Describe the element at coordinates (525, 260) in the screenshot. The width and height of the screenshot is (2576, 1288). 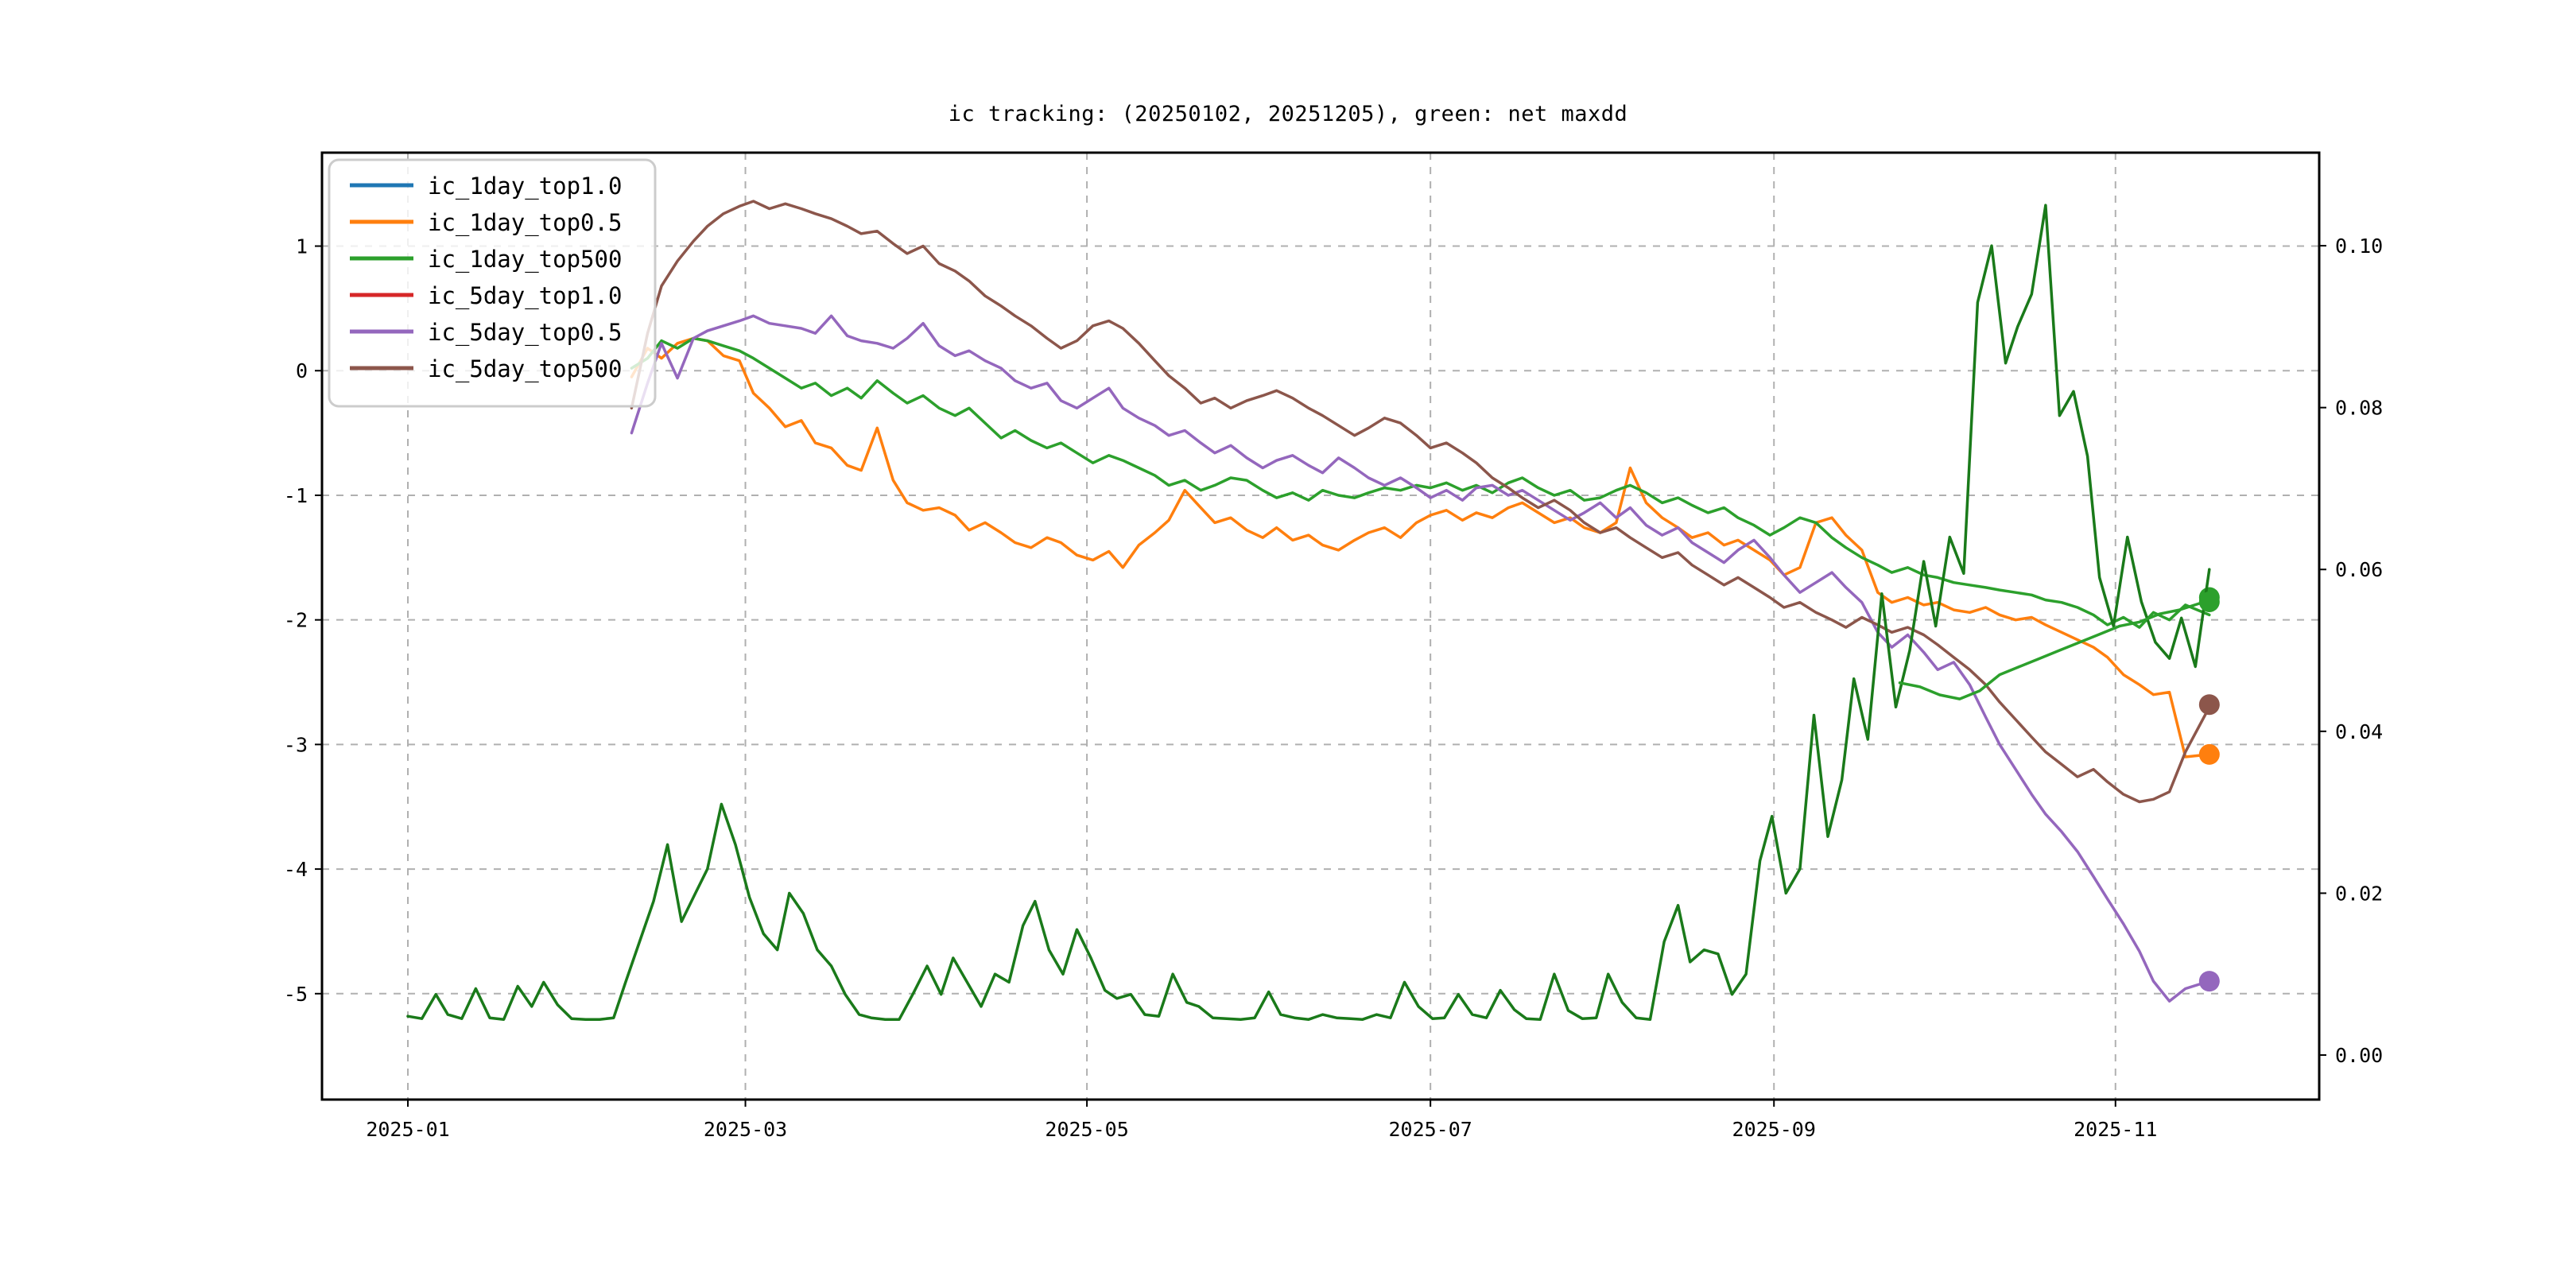
I see `legend-label-ic_1day_top500: ic_1day_top500` at that location.